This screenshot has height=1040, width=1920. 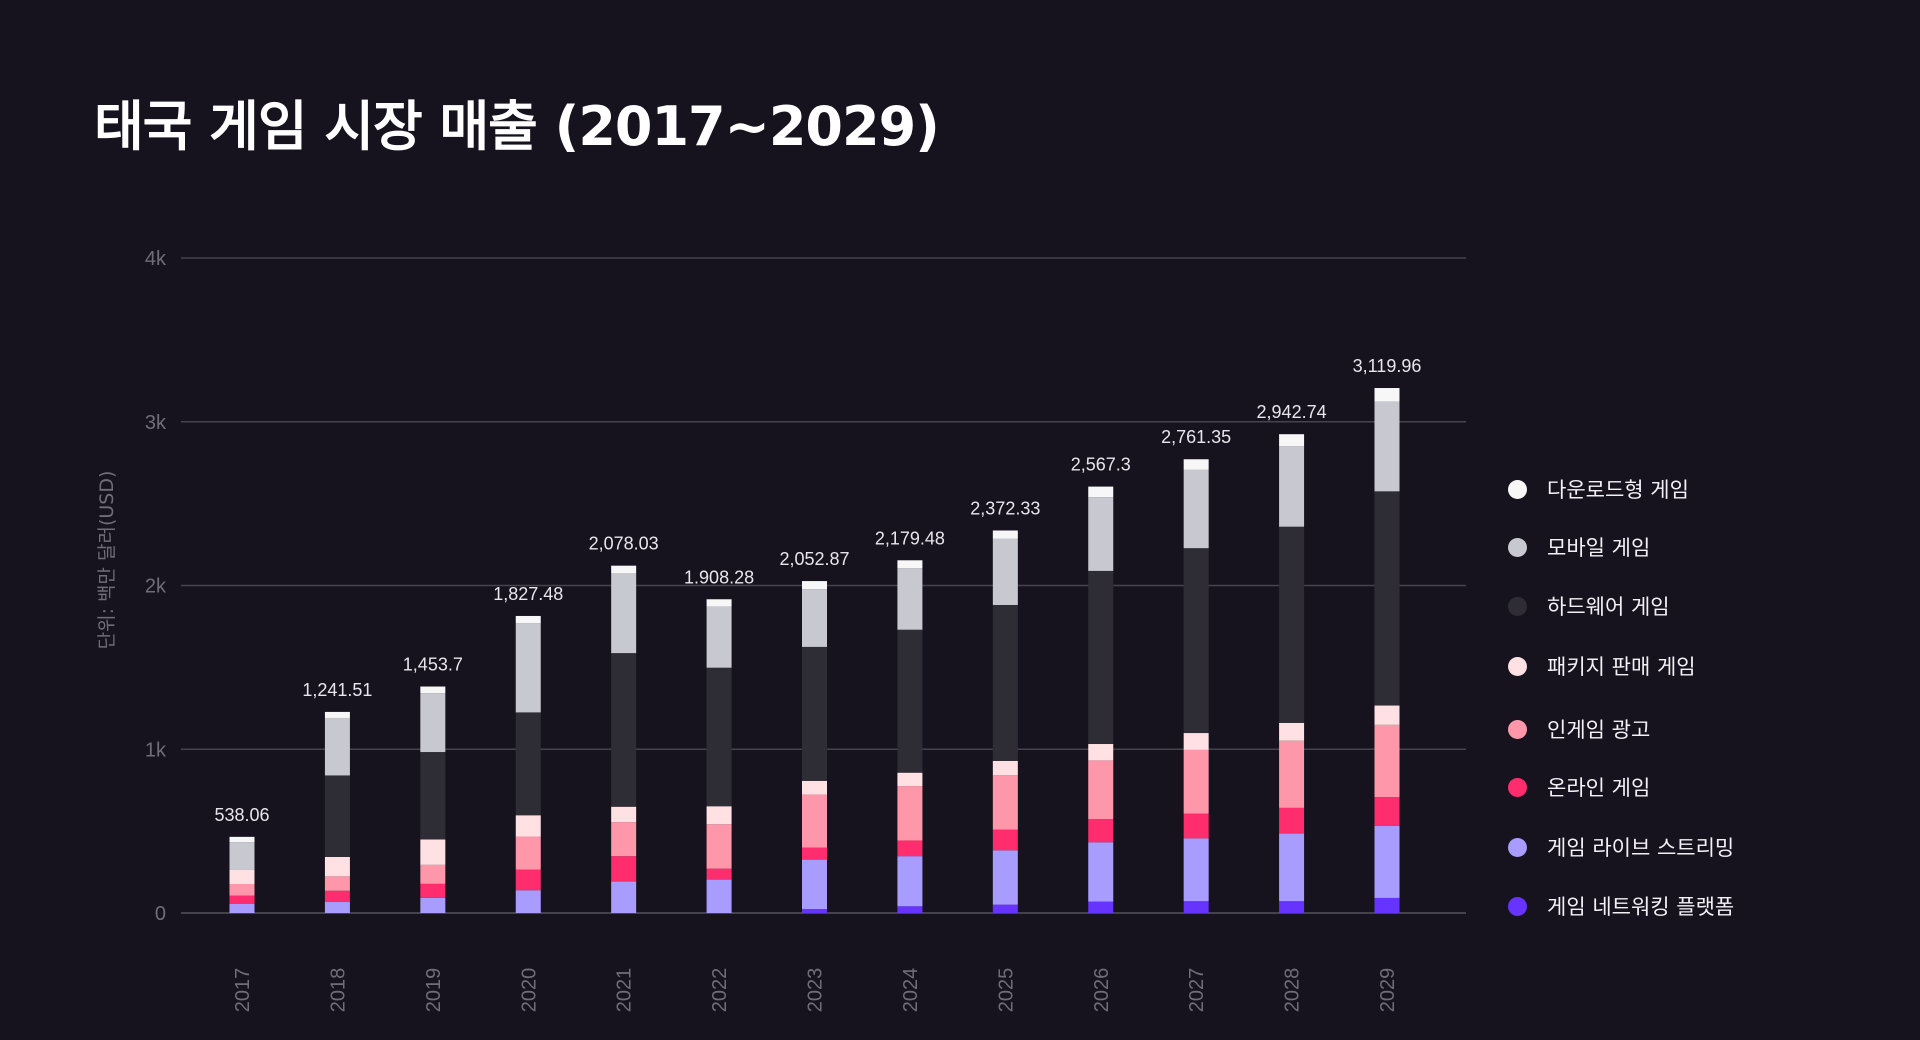 I want to click on y-tick-label: 2k, so click(x=156, y=587).